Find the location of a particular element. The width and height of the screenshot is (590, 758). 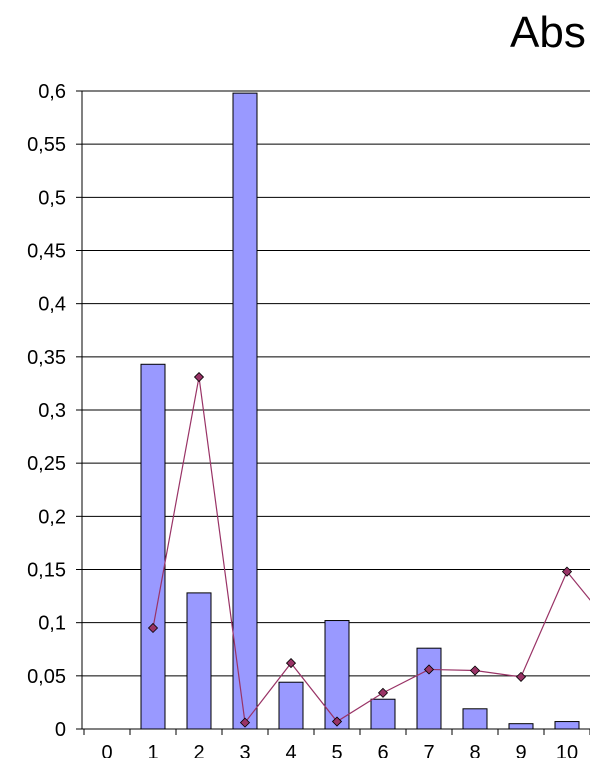

y-tick-label: 0 is located at coordinates (60, 730).